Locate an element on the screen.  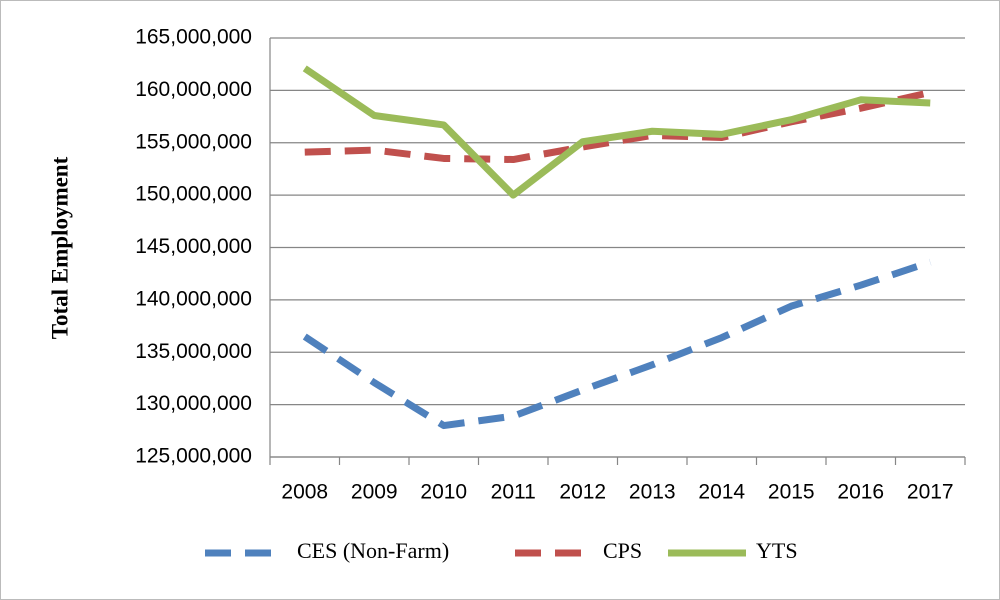
x-tick-label: 2015 is located at coordinates (791, 492).